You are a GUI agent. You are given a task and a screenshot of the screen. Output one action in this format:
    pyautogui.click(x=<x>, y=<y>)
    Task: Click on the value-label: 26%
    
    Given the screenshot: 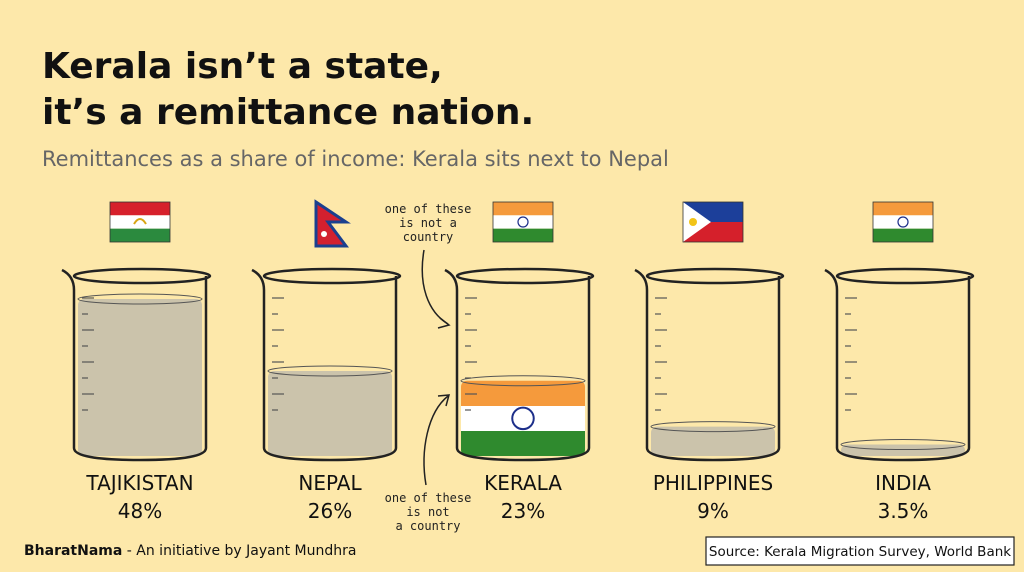 What is the action you would take?
    pyautogui.click(x=330, y=511)
    